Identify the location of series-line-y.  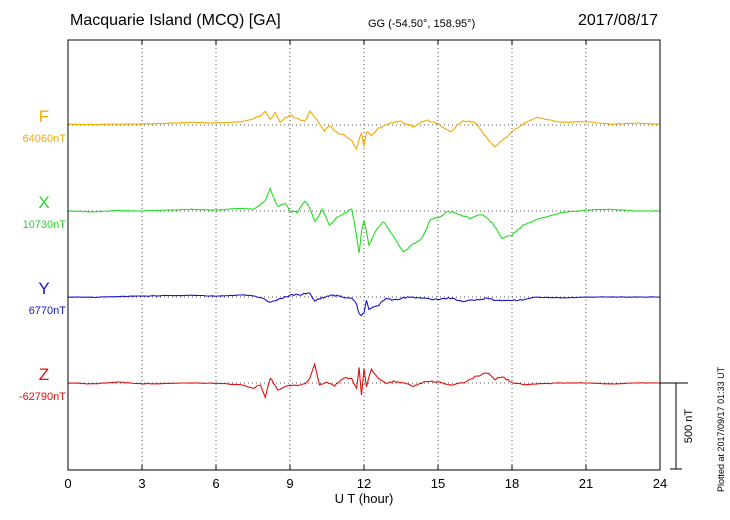
(364, 304).